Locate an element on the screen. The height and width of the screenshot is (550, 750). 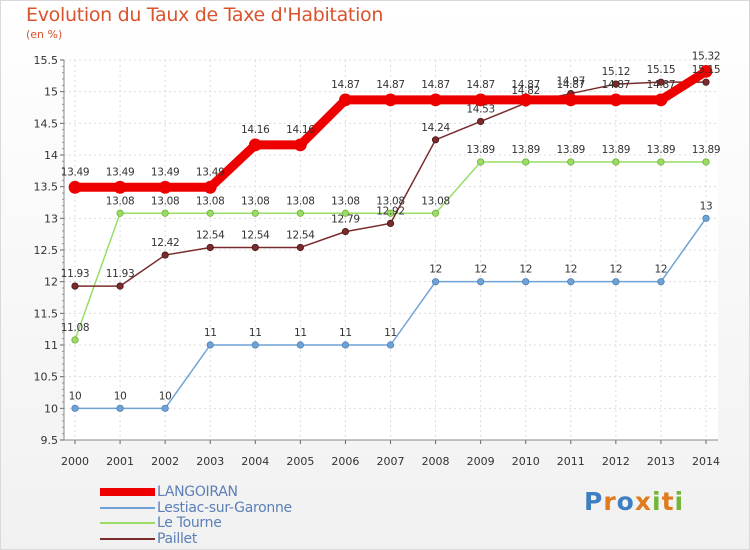
y-tick-label: 12 is located at coordinates (51, 282).